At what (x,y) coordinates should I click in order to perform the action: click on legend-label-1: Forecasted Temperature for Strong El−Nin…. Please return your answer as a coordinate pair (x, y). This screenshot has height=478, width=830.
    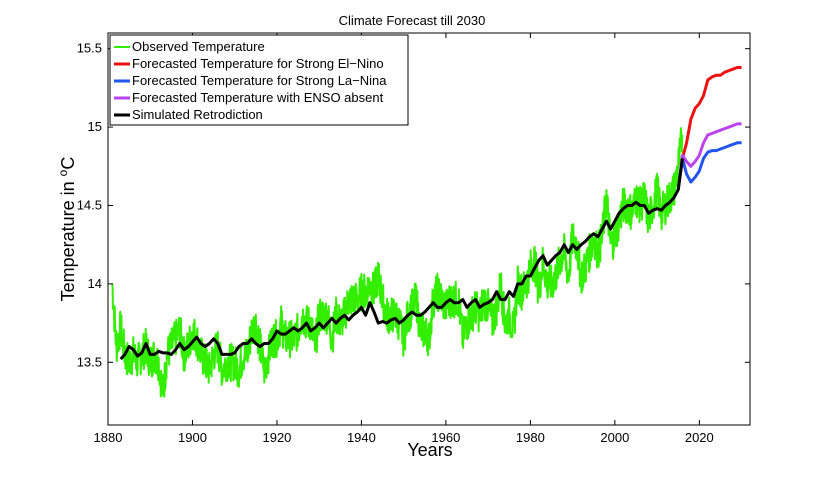
    Looking at the image, I should click on (258, 63).